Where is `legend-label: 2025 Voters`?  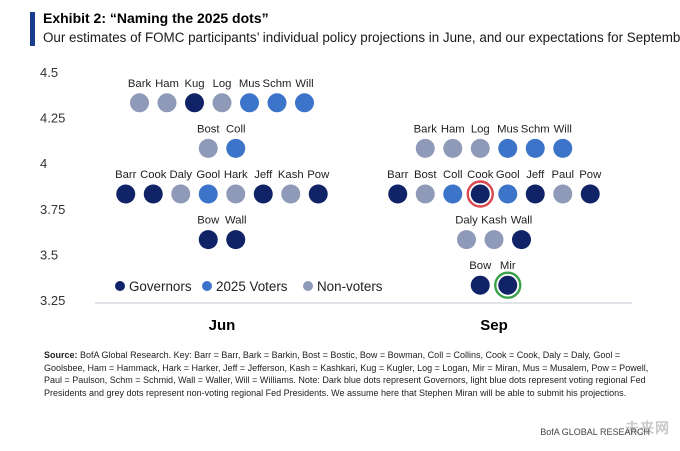
legend-label: 2025 Voters is located at coordinates (252, 286).